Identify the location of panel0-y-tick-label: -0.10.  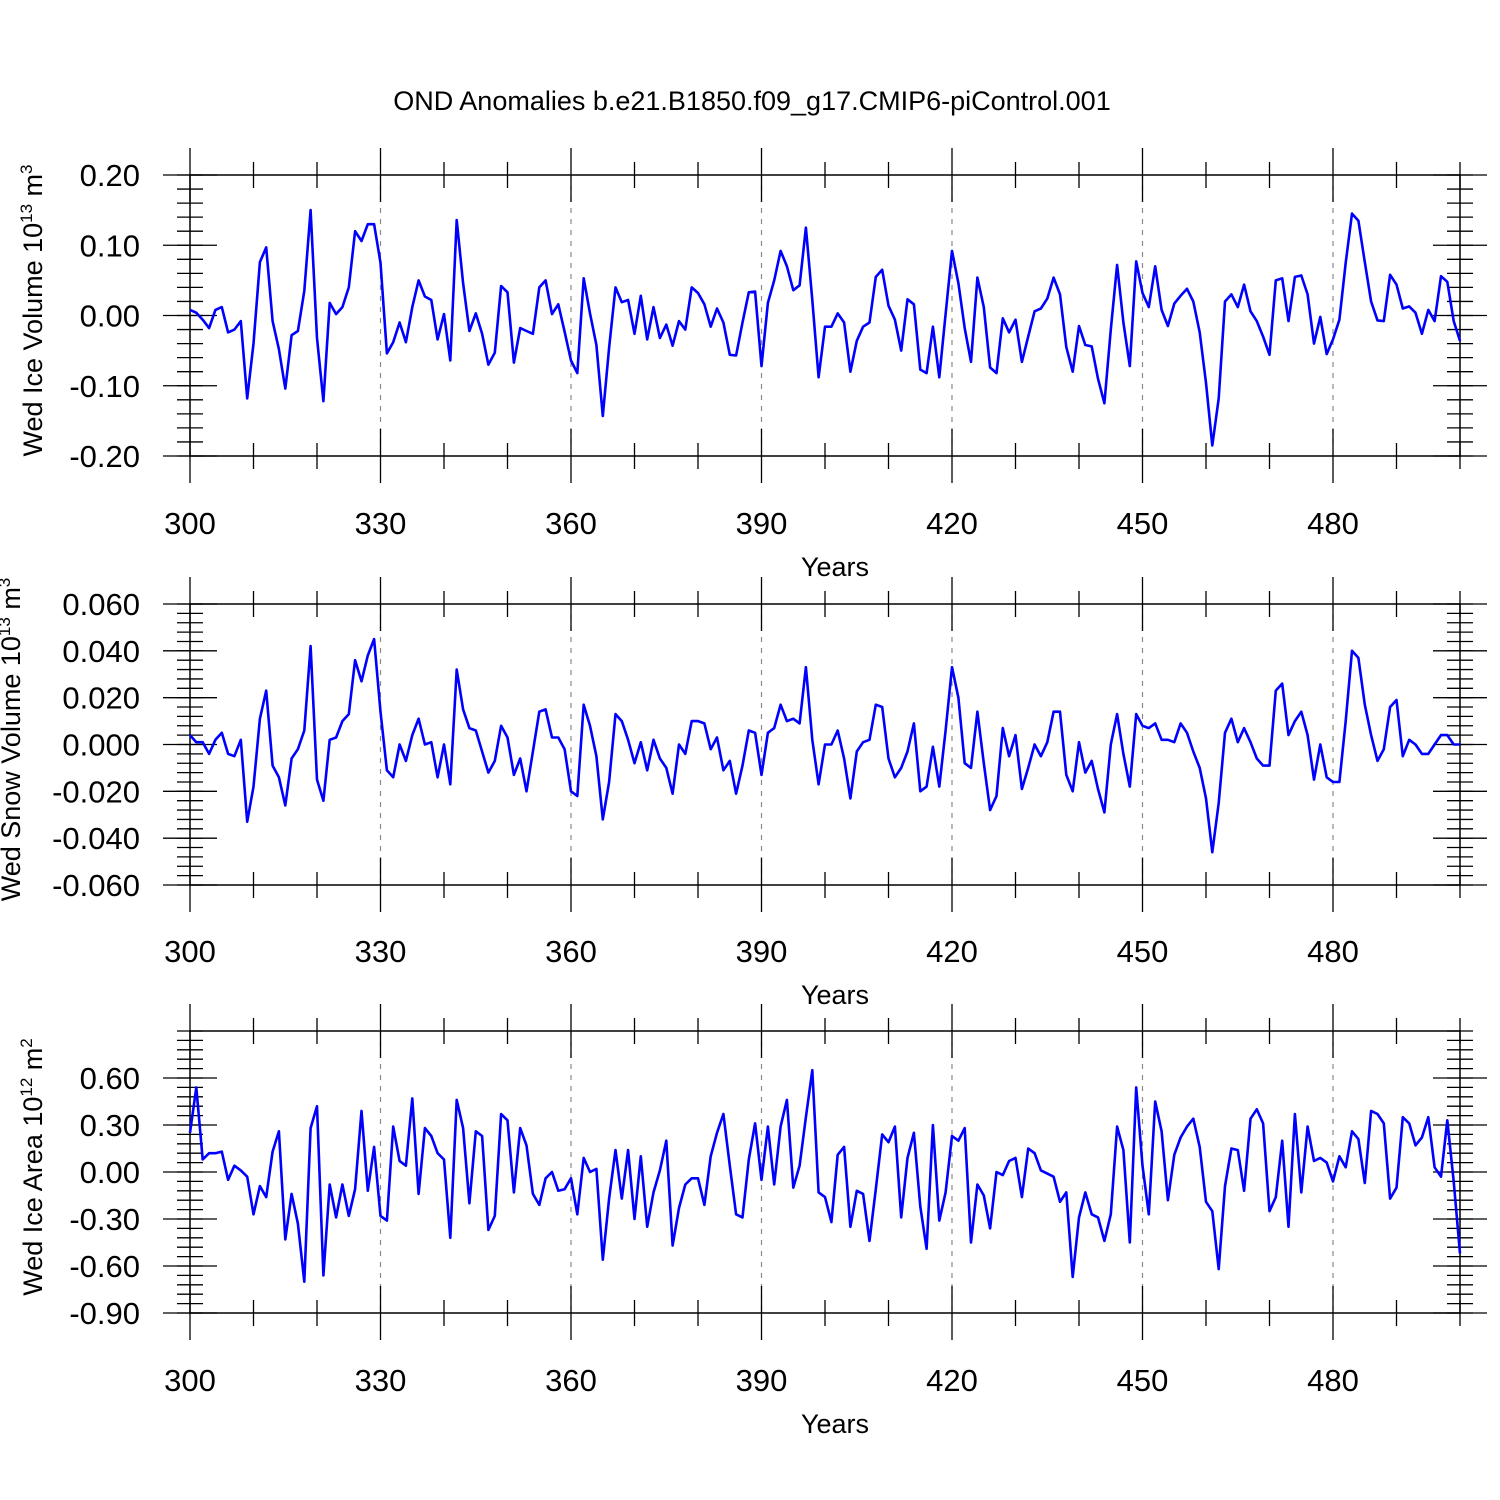
(104, 386).